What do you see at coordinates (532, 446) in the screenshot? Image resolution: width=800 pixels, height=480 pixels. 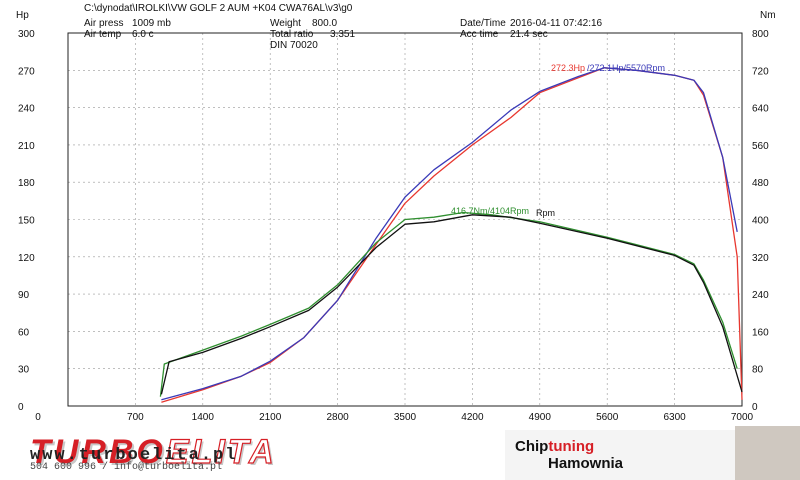 I see `chip-word: Chip` at bounding box center [532, 446].